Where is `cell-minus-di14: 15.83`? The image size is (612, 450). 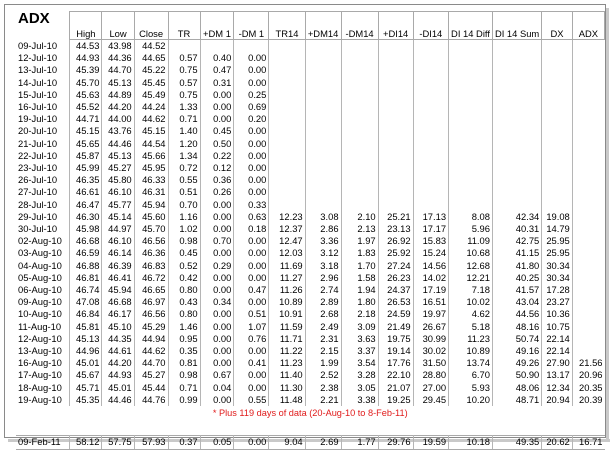
cell-minus-di14: 15.83 is located at coordinates (430, 241).